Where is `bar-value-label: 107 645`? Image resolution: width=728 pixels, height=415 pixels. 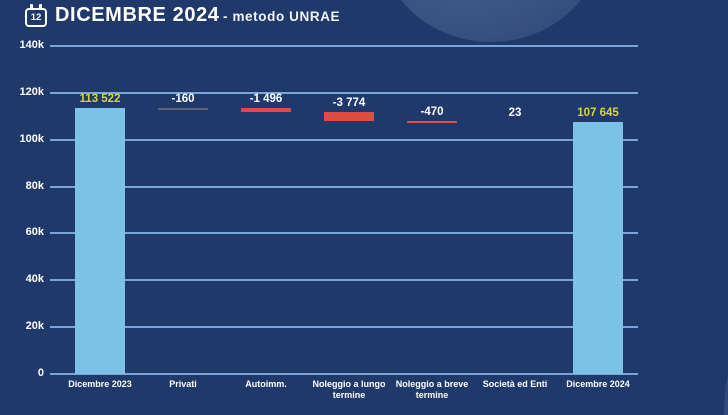 bar-value-label: 107 645 is located at coordinates (598, 112).